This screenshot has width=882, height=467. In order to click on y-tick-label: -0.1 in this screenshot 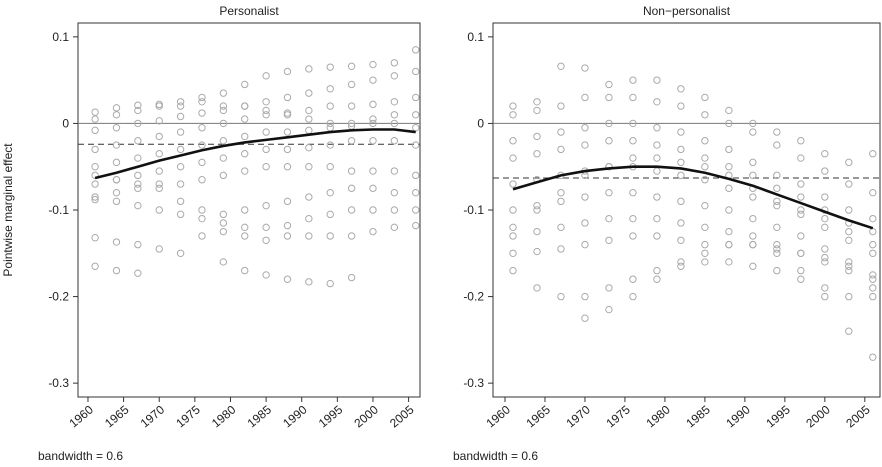, I will do `click(58, 210)`.